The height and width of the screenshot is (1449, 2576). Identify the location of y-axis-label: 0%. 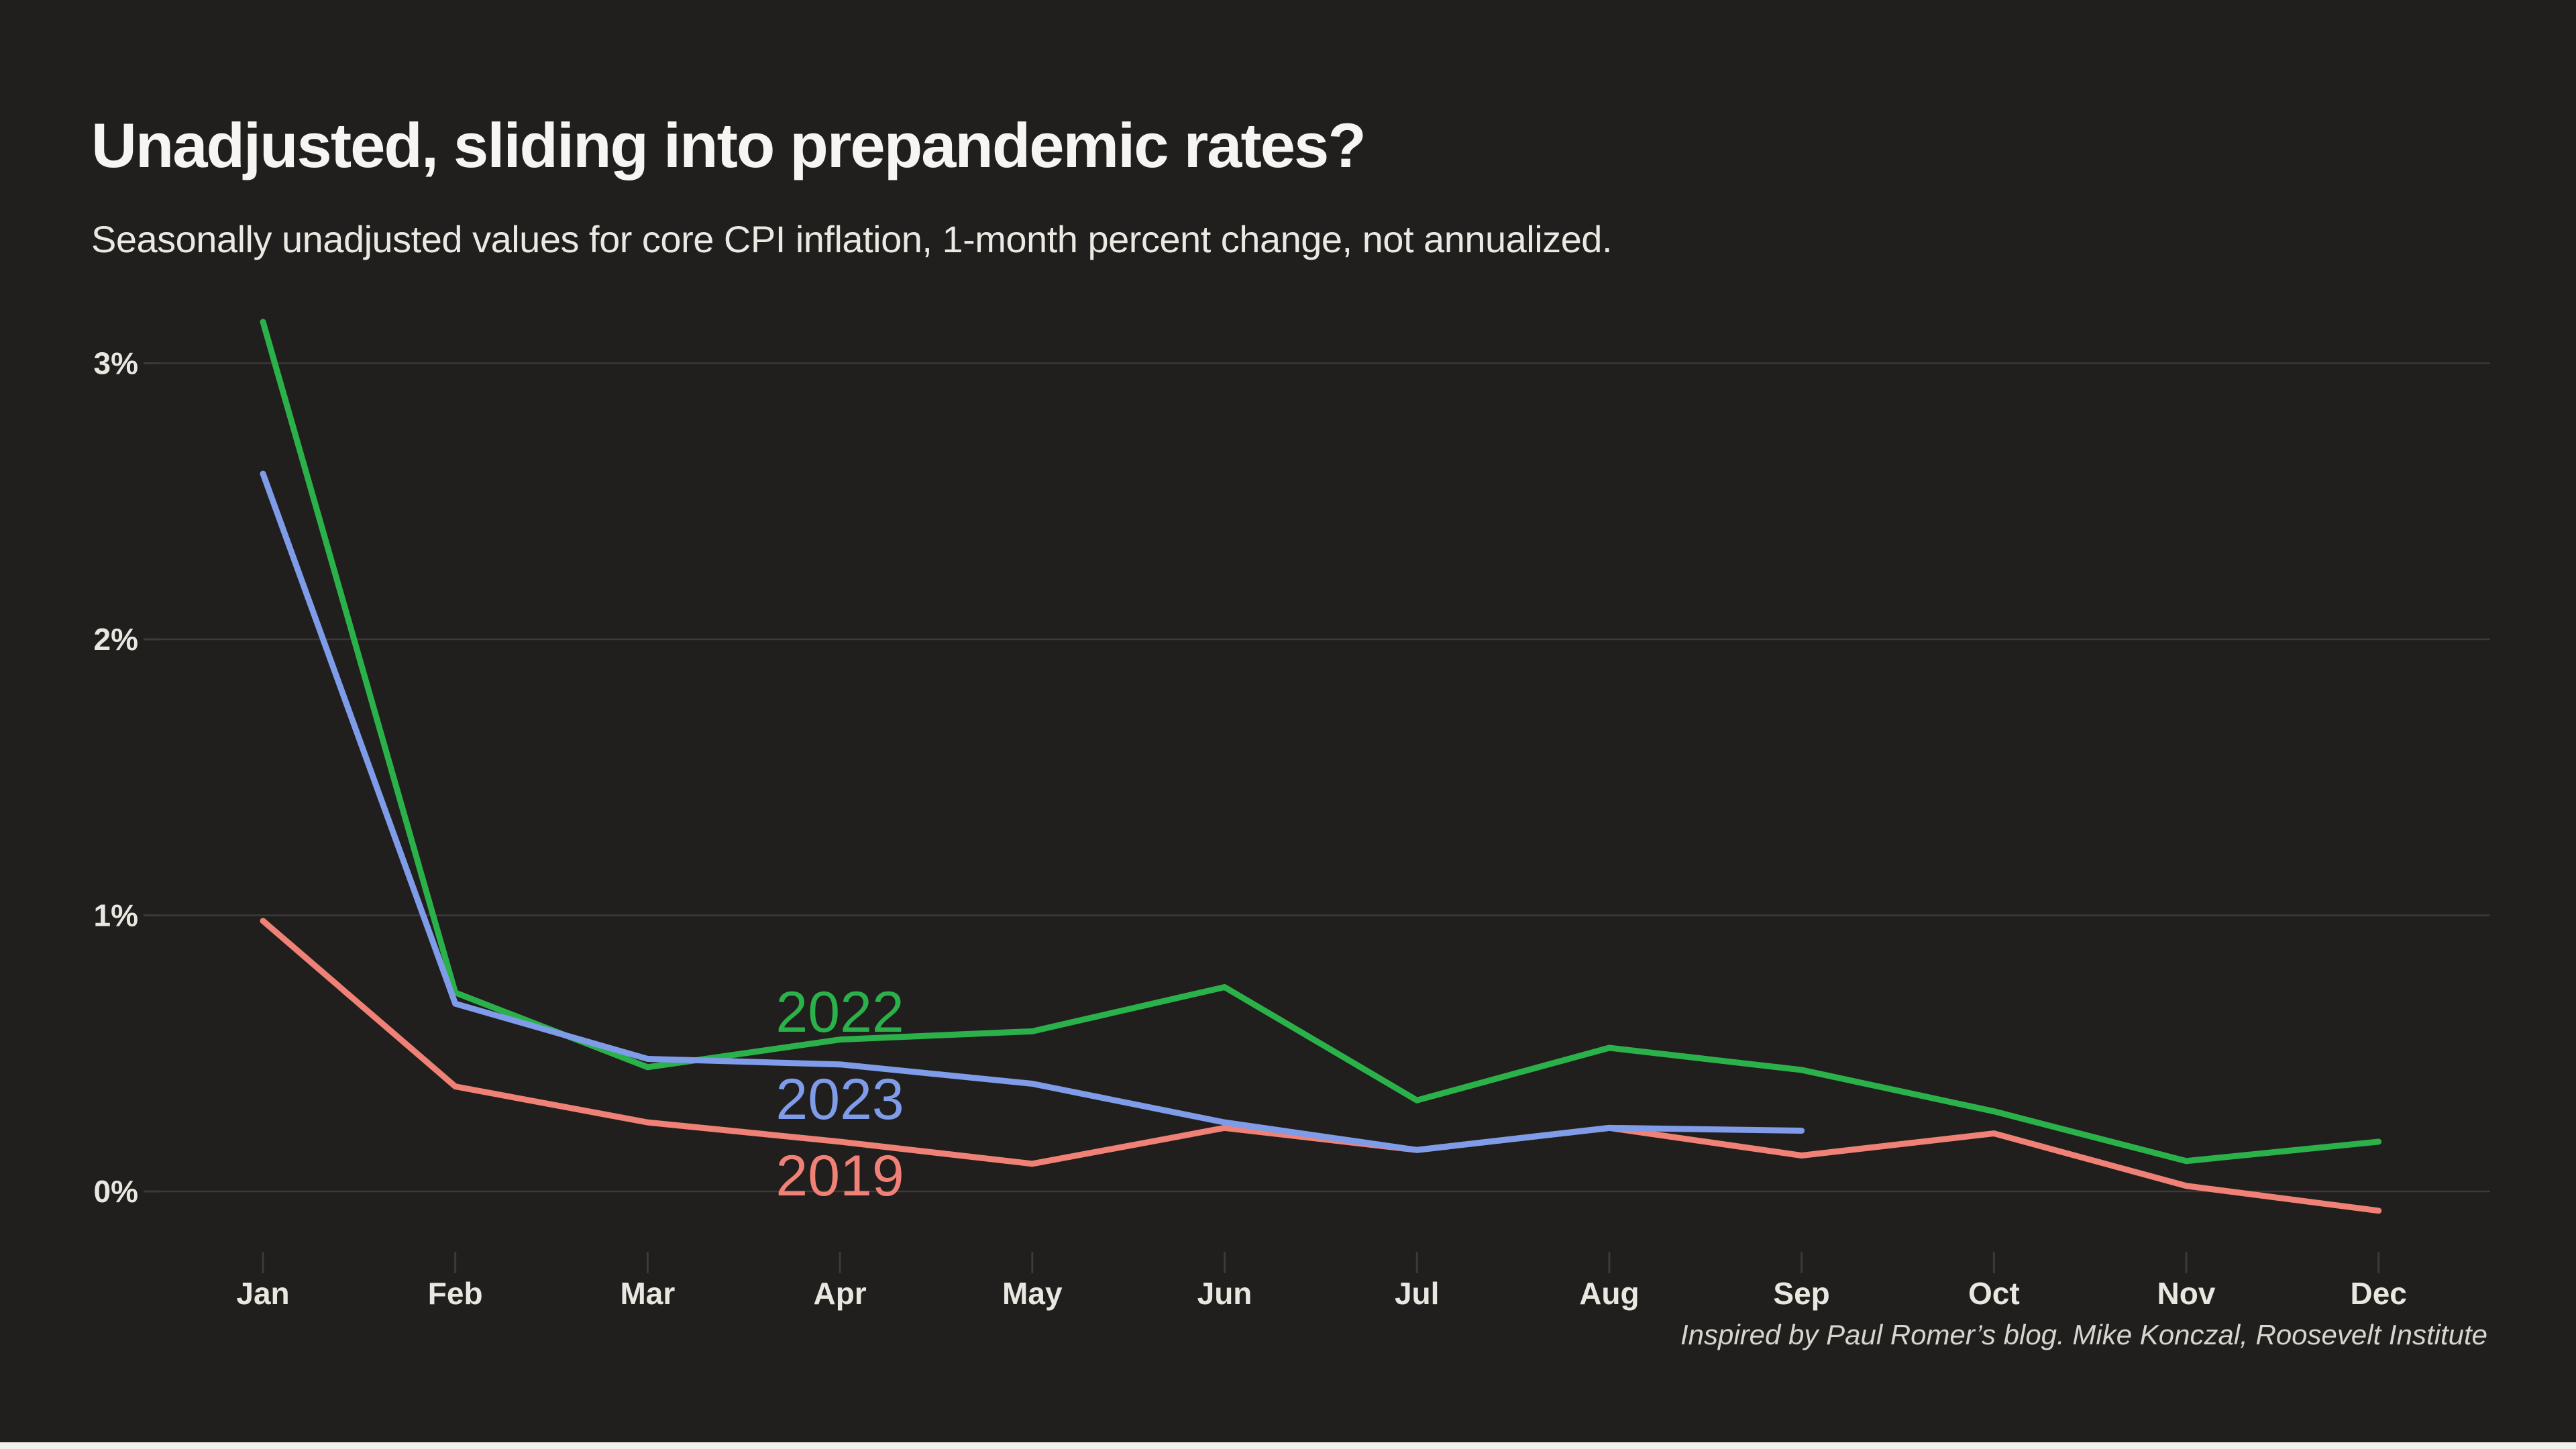
(116, 1191).